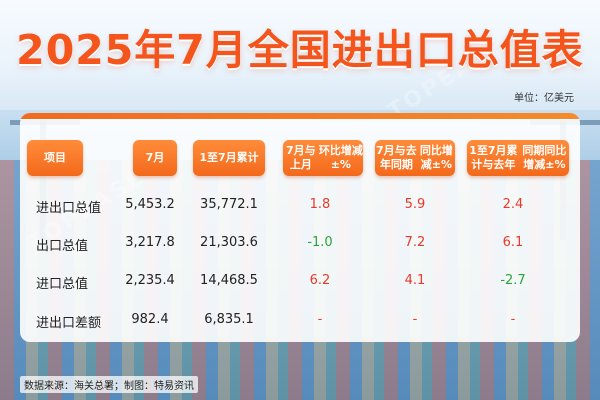 The height and width of the screenshot is (400, 600). I want to click on column-header: 7月与去年同期 同比增减±%, so click(415, 158).